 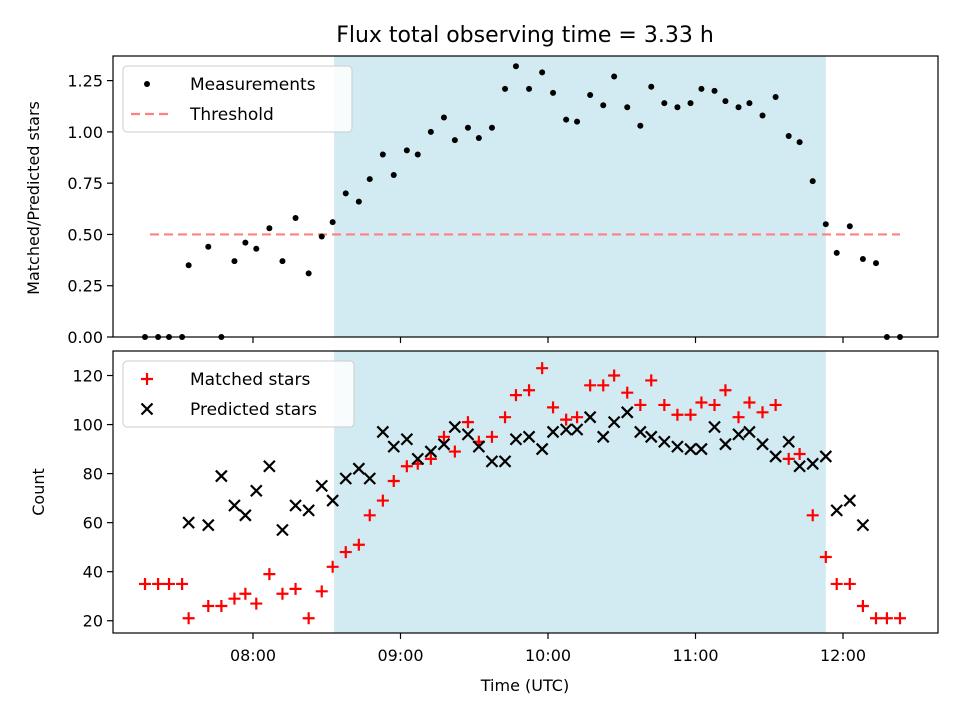 What do you see at coordinates (147, 84) in the screenshot?
I see `legend-marker-measurements` at bounding box center [147, 84].